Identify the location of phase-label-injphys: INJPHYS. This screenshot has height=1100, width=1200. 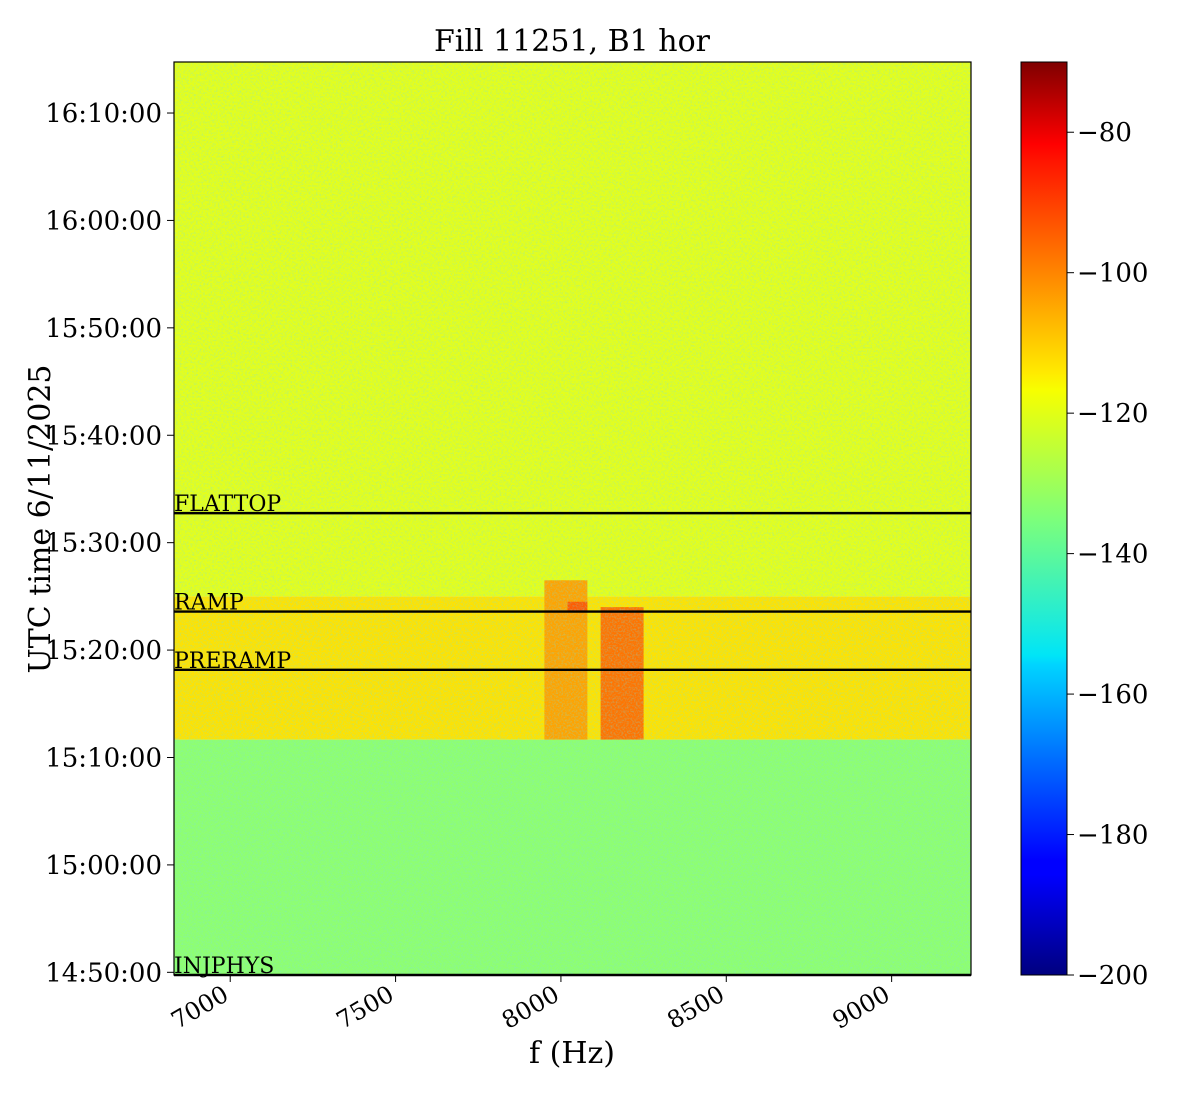
(224, 966).